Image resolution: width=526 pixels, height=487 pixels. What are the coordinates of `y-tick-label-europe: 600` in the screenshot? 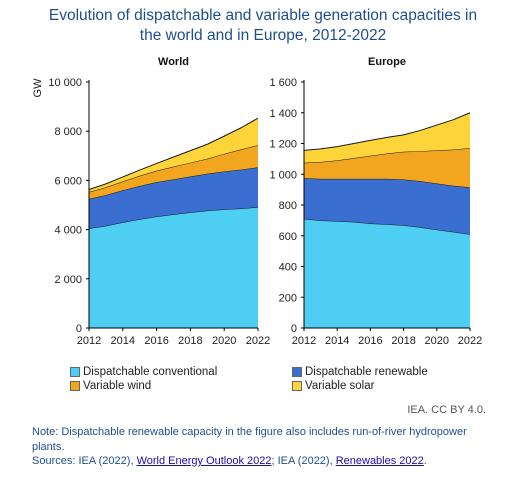 It's located at (288, 237).